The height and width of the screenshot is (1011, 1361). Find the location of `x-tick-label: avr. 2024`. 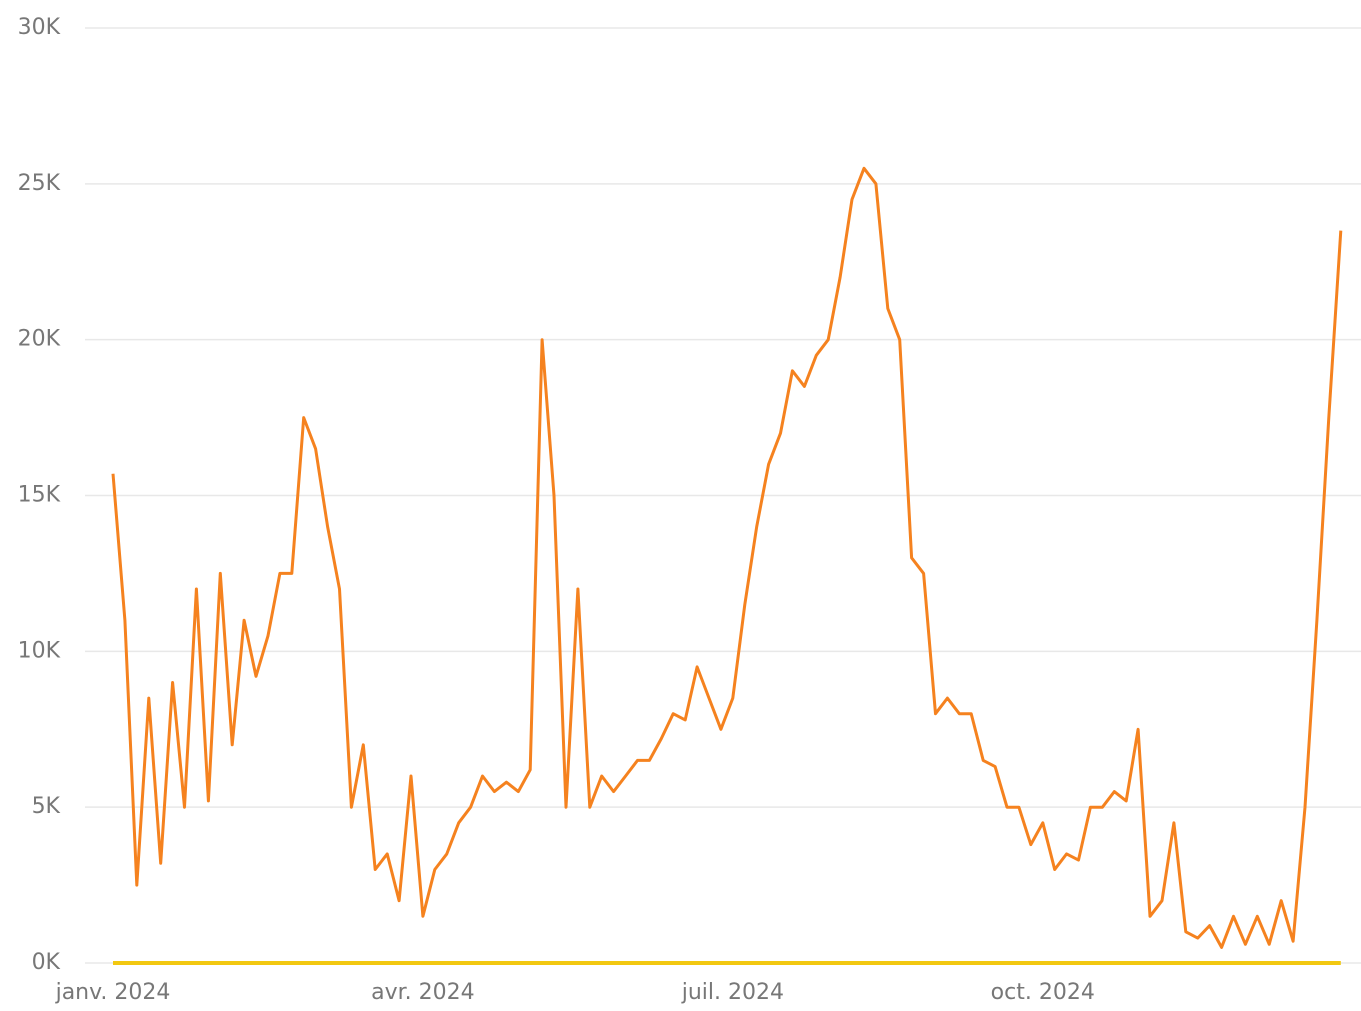

x-tick-label: avr. 2024 is located at coordinates (423, 992).